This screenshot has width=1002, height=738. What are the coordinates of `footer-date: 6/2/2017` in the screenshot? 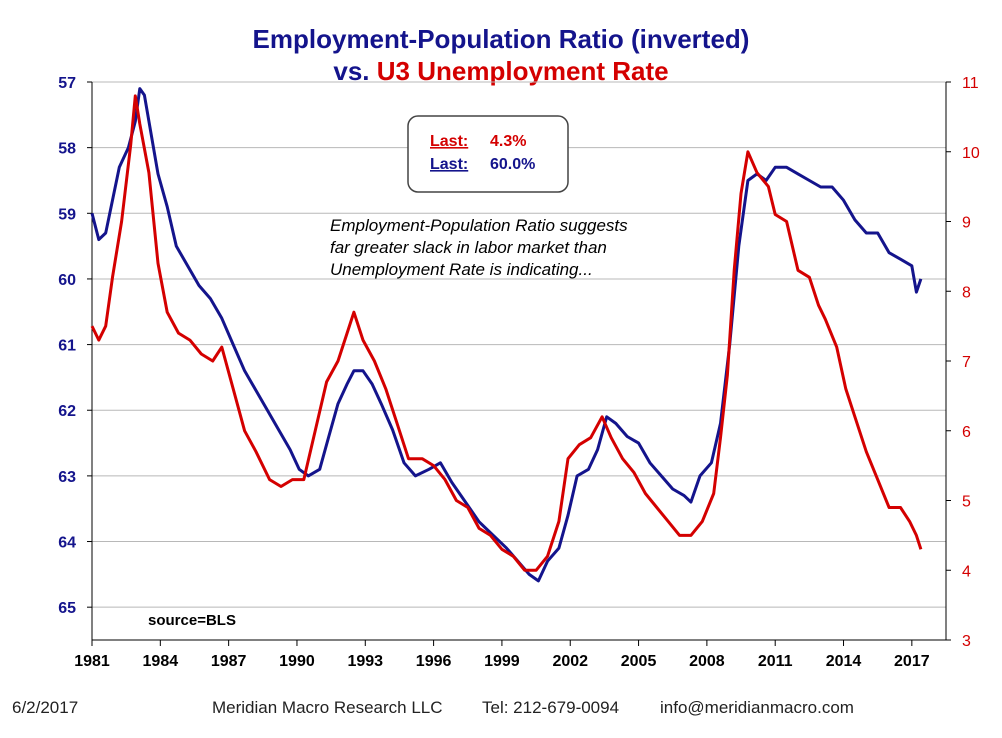 It's located at (45, 707).